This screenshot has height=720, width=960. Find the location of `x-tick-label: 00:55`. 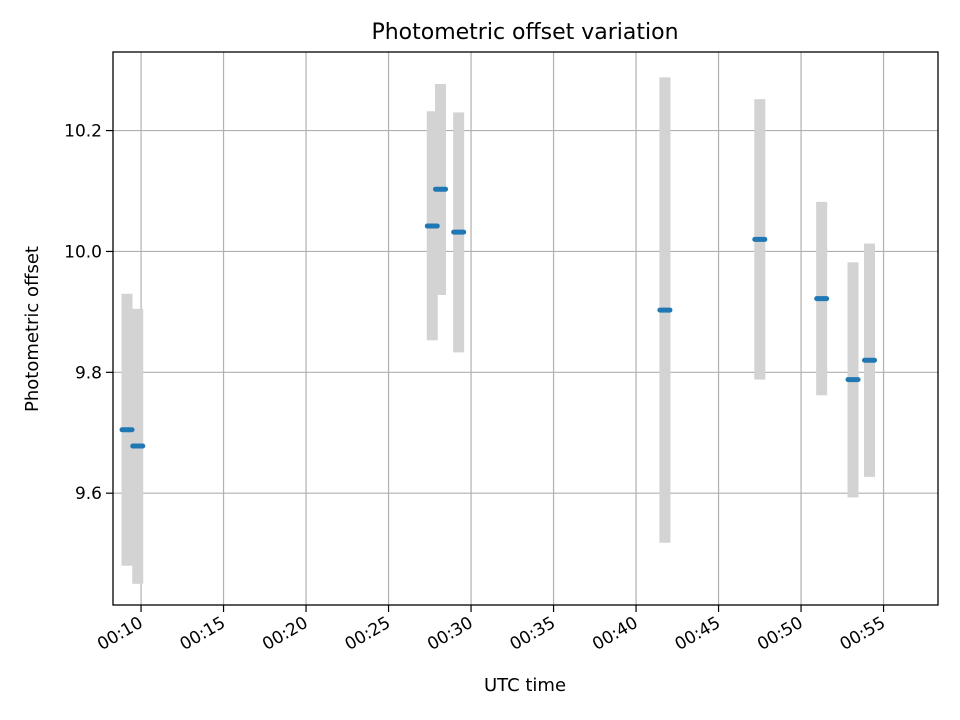

x-tick-label: 00:55 is located at coordinates (863, 634).